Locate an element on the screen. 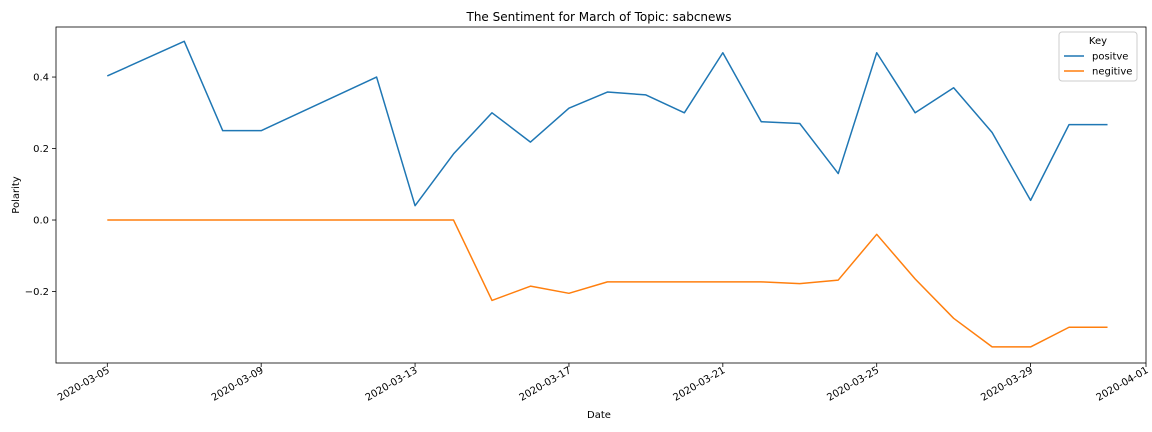 The width and height of the screenshot is (1152, 432). x-tick-label: 2020-03-17 is located at coordinates (546, 384).